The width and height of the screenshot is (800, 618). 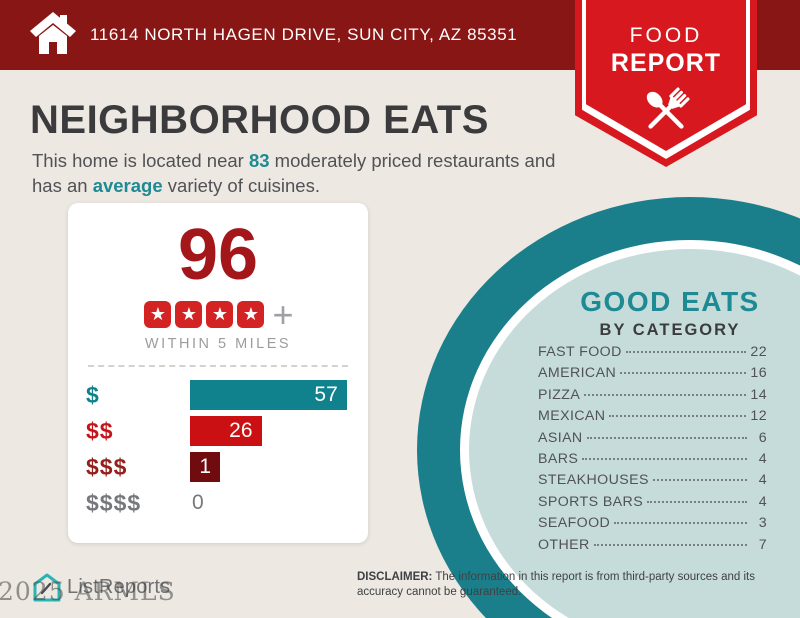 I want to click on bar-value: 0, so click(x=198, y=502).